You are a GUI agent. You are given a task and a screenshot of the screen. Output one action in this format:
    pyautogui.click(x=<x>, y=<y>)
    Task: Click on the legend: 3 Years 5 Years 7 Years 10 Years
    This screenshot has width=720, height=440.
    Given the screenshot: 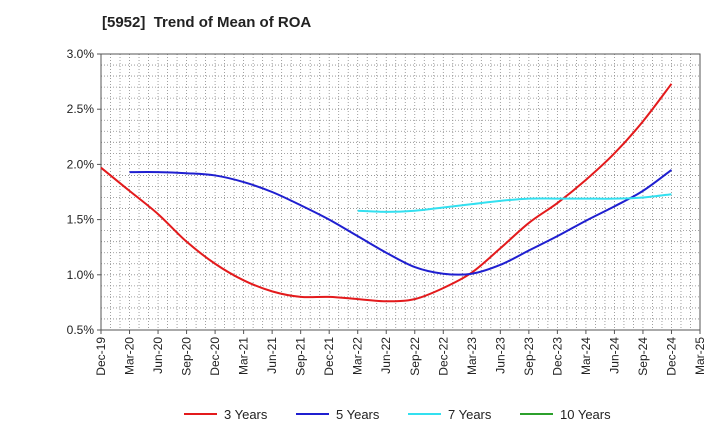 What is the action you would take?
    pyautogui.click(x=397, y=414)
    